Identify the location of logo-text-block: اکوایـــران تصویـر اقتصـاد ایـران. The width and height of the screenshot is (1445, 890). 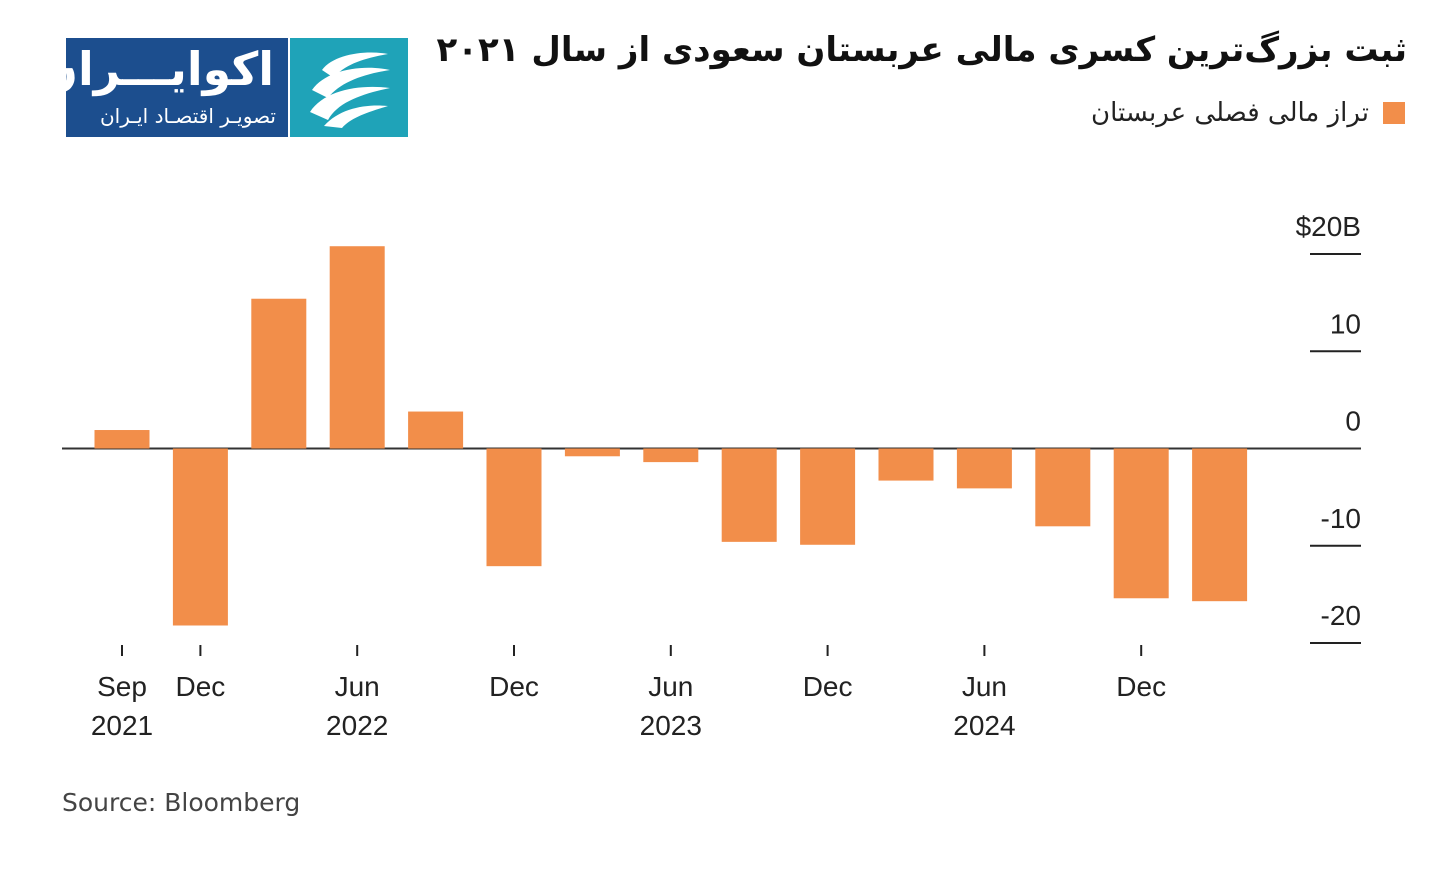
(163, 87).